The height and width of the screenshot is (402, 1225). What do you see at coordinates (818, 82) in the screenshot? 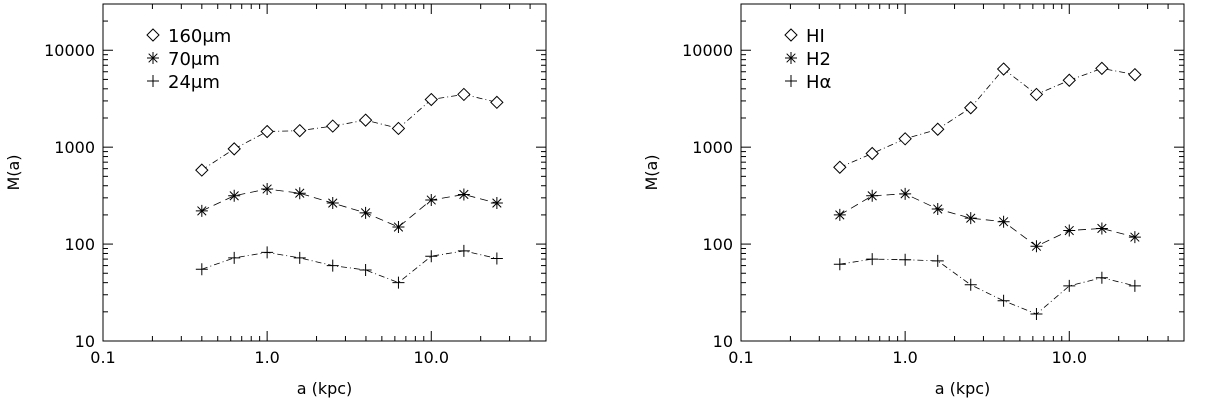
I see `legend-label: Hα` at bounding box center [818, 82].